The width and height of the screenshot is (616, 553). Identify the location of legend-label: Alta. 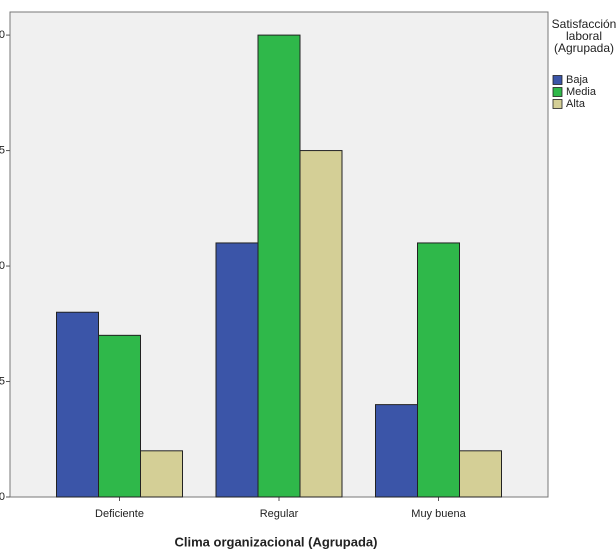
(576, 104).